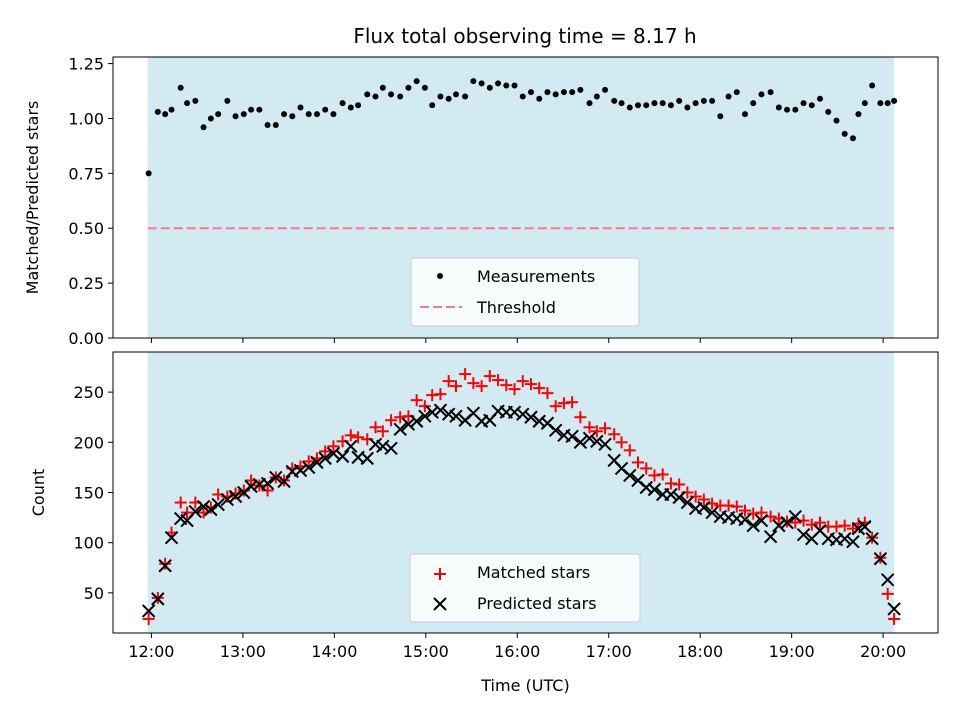  What do you see at coordinates (94, 593) in the screenshot?
I see `y-tick-label: 50` at bounding box center [94, 593].